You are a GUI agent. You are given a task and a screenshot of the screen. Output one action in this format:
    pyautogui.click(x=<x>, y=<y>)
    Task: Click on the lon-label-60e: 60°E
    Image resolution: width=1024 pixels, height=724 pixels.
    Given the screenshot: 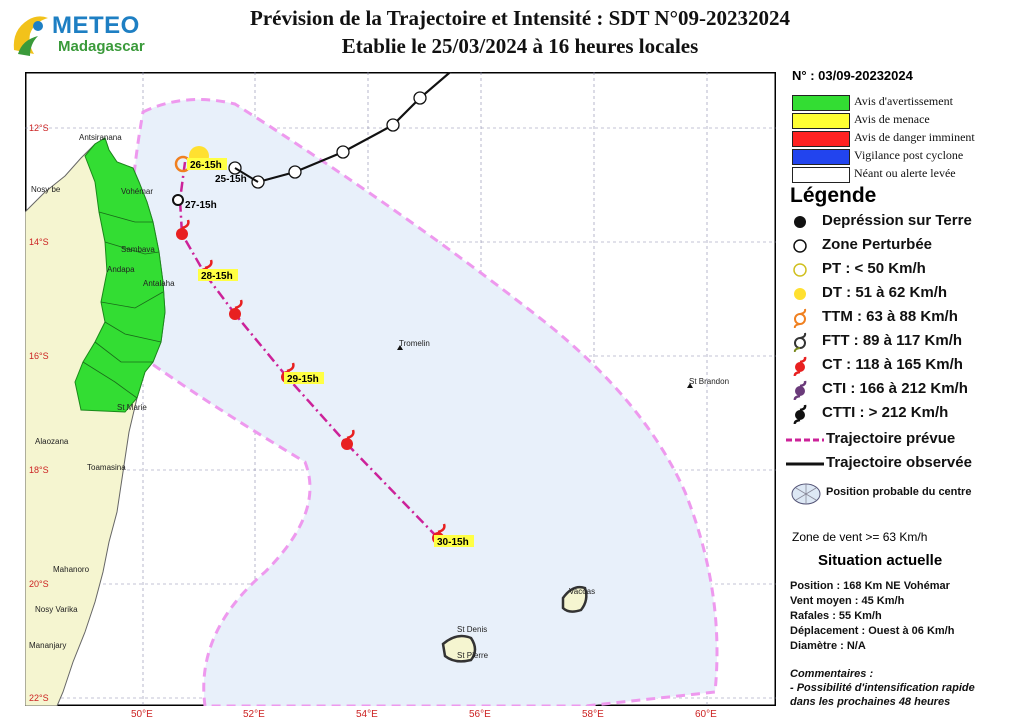 What is the action you would take?
    pyautogui.click(x=706, y=714)
    